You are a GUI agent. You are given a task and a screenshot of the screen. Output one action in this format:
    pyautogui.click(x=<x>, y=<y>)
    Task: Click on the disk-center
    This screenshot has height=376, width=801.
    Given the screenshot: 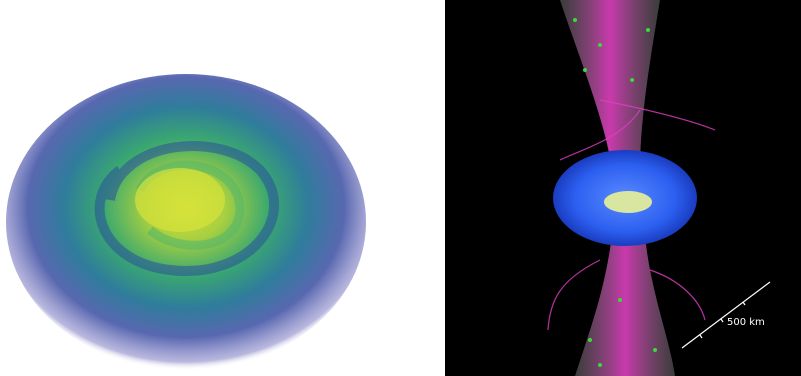 What is the action you would take?
    pyautogui.click(x=628, y=202)
    